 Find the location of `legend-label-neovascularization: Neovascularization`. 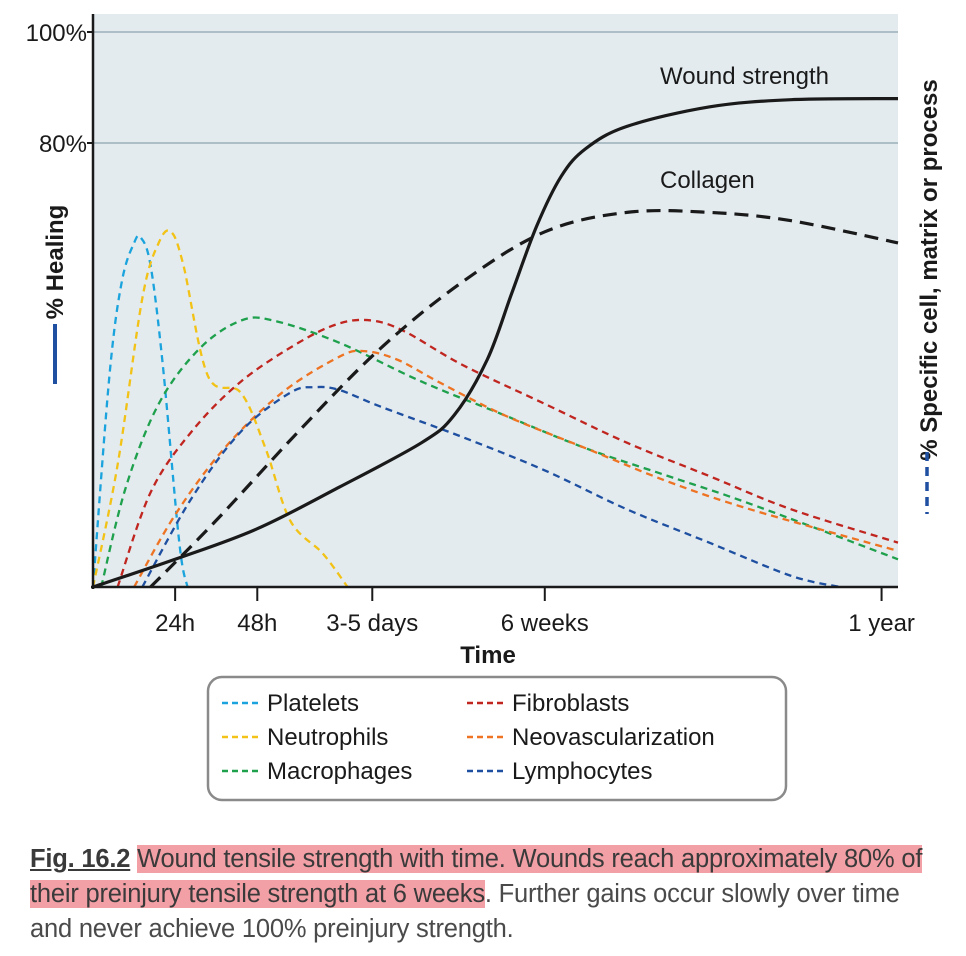

legend-label-neovascularization: Neovascularization is located at coordinates (613, 737).